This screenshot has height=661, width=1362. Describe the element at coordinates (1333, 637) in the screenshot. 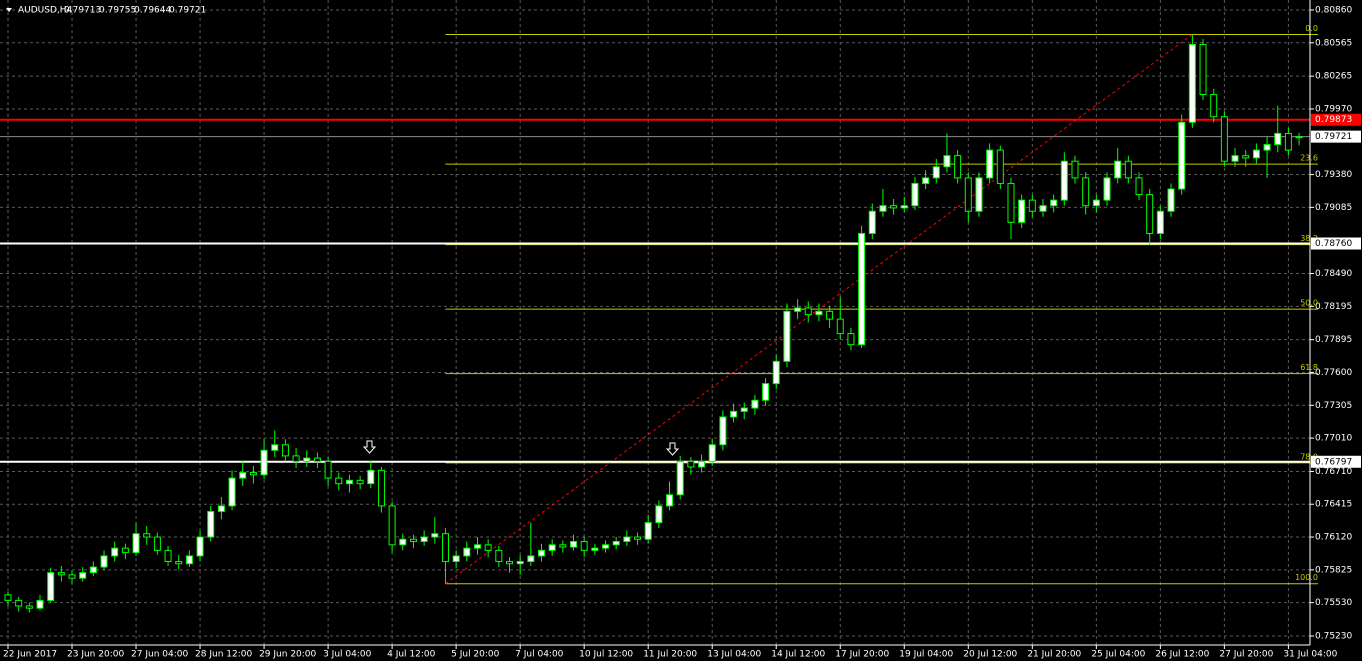

I see `y-tick-label: 0.75230` at that location.